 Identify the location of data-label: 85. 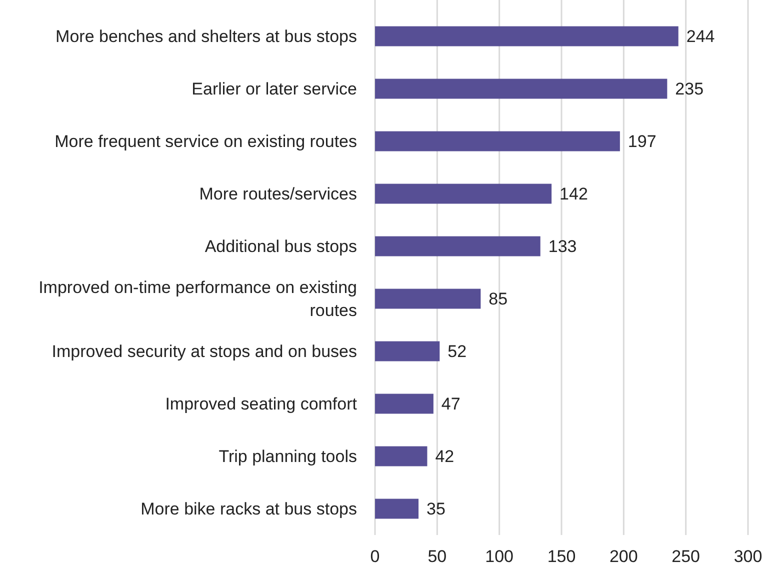
(498, 299).